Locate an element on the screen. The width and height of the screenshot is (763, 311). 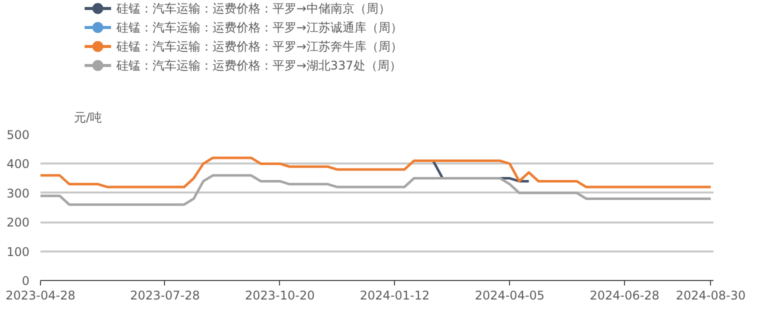
y-tick-label: 0 is located at coordinates (26, 281).